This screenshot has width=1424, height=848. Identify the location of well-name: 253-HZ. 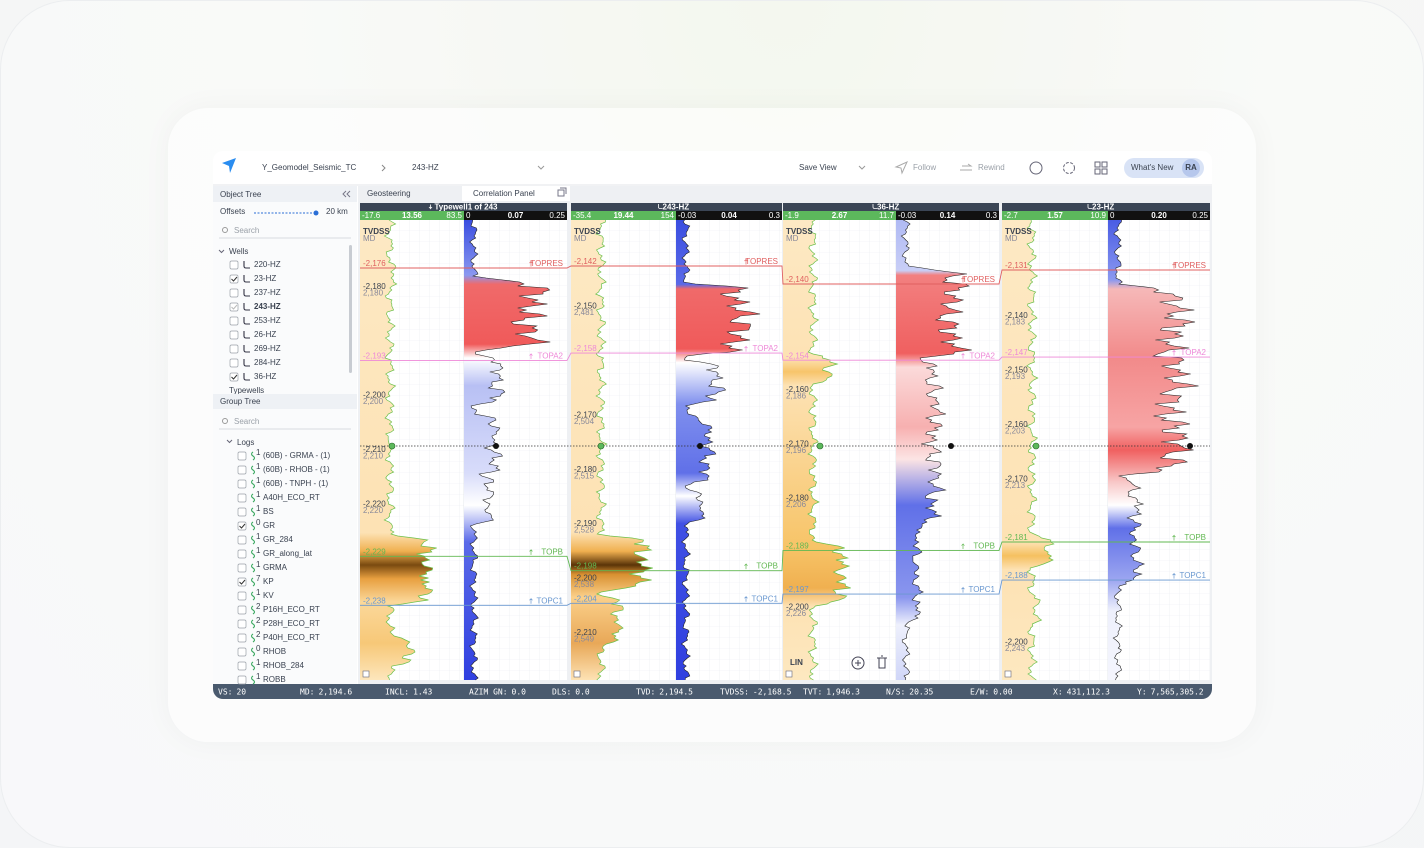
(267, 320).